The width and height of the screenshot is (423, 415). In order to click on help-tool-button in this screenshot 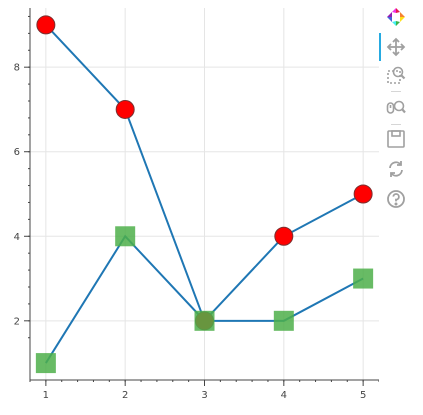, I will do `click(396, 199)`.